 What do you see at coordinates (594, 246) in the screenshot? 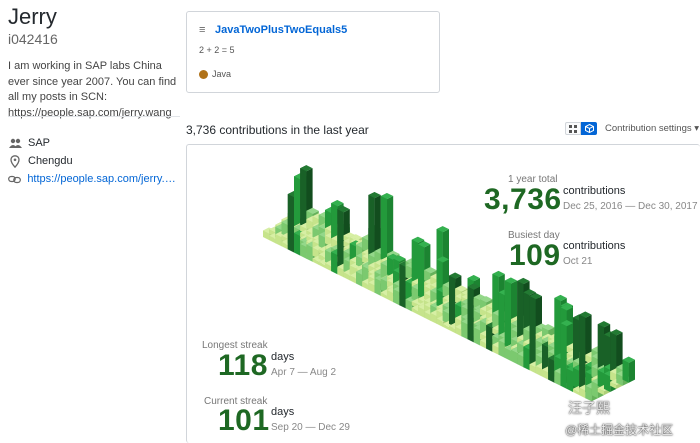
I see `busiest-unit: contributions` at bounding box center [594, 246].